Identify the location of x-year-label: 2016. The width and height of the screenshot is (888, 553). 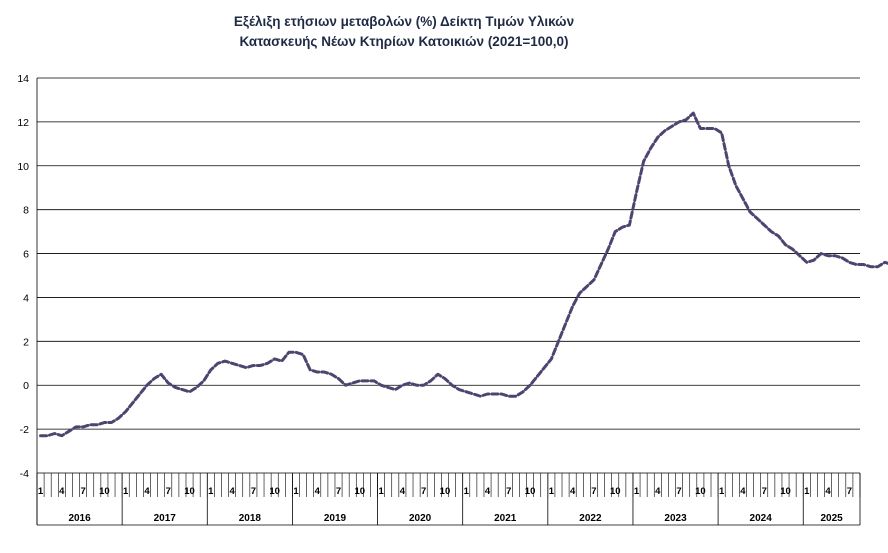
(79, 518).